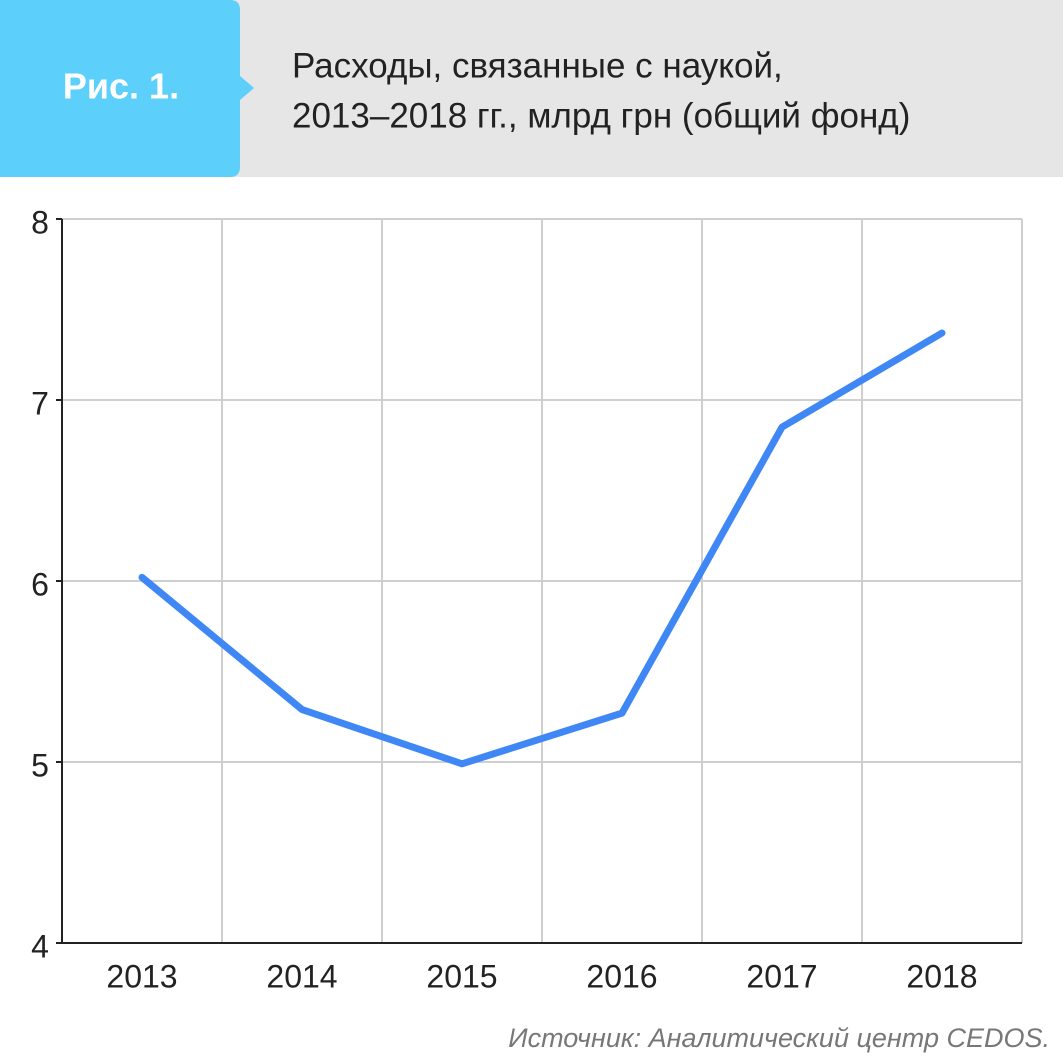 The image size is (1063, 1063). Describe the element at coordinates (781, 976) in the screenshot. I see `x-tick-label: 2017` at that location.